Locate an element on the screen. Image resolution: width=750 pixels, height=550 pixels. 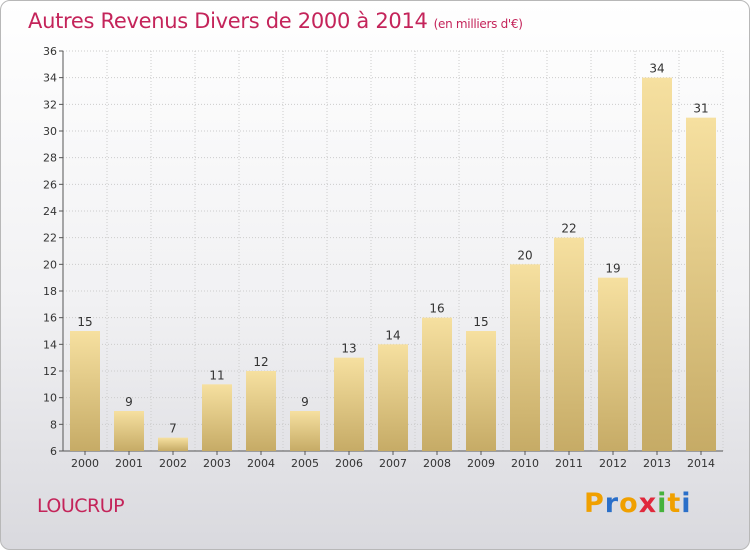
proxiti-logo: Proxiti is located at coordinates (638, 503).